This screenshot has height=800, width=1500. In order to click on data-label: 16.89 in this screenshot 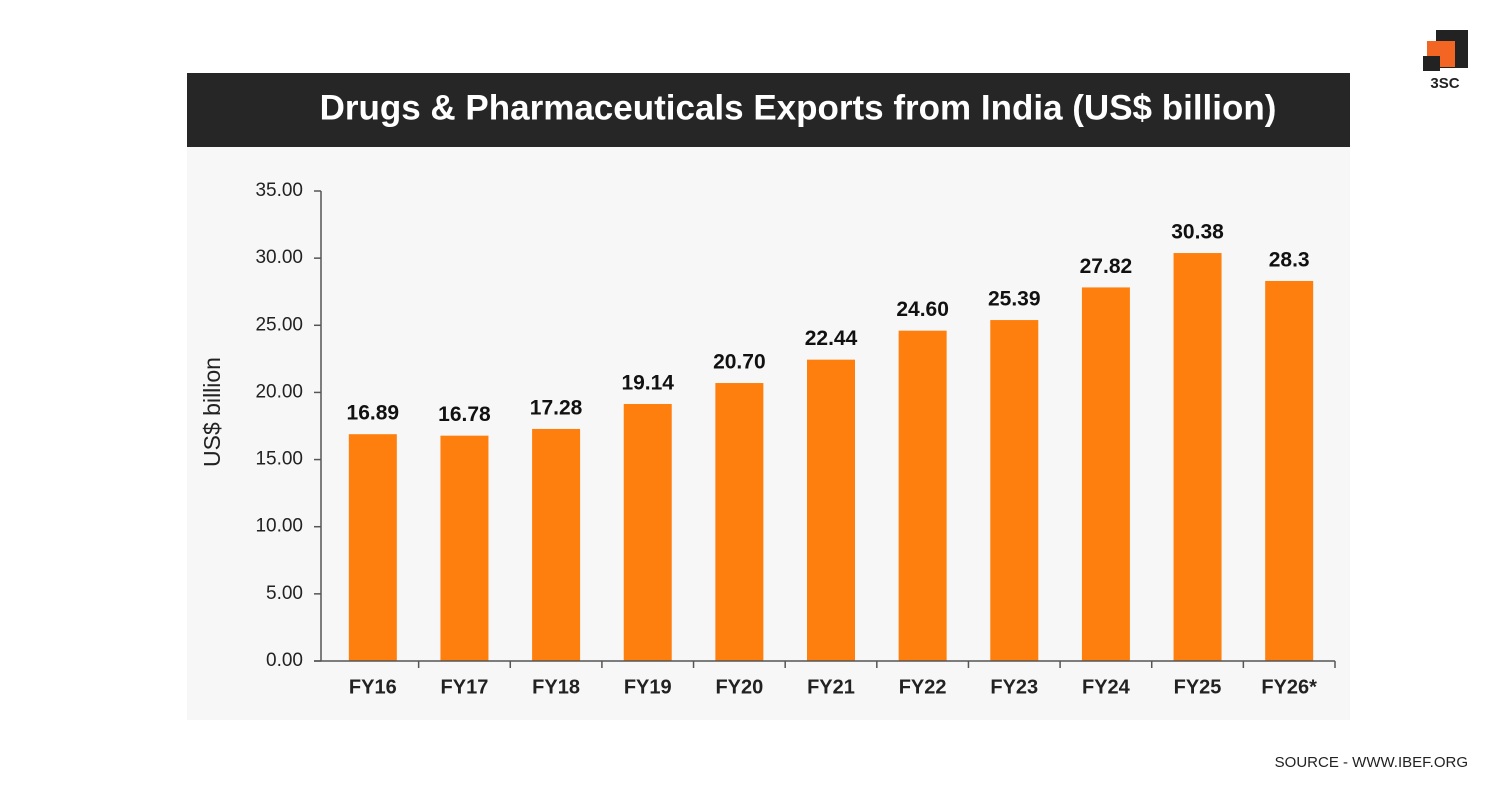, I will do `click(373, 413)`.